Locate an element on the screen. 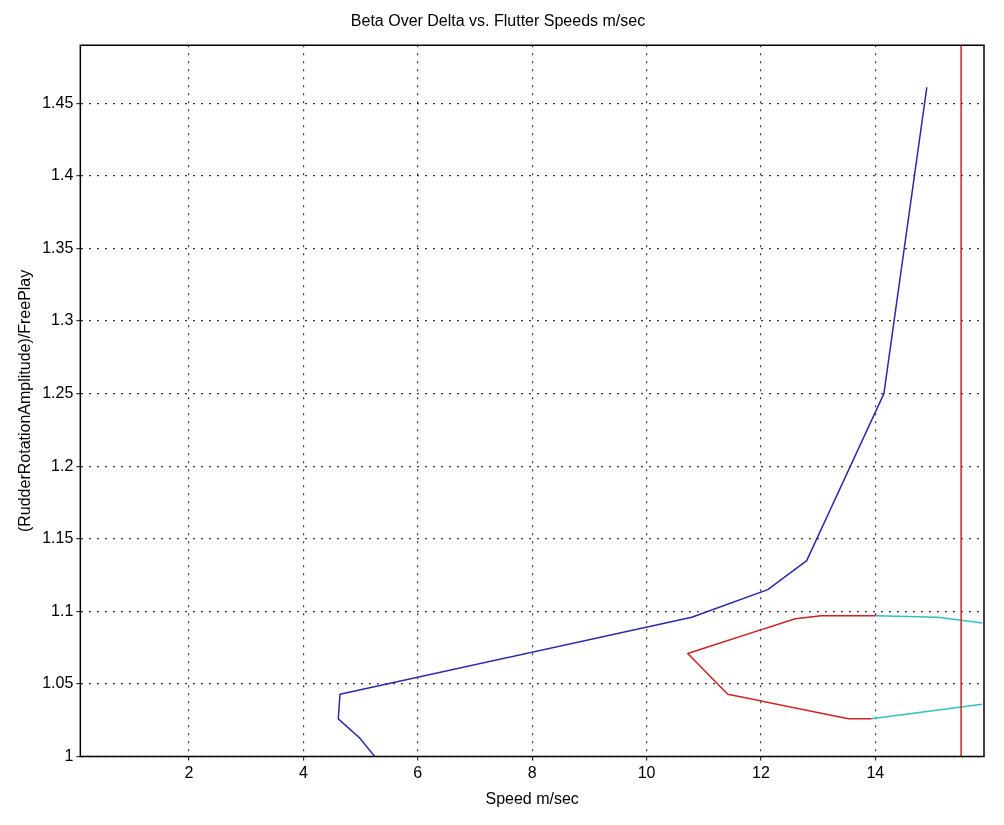 The height and width of the screenshot is (825, 1004). x-tick-label: 14 is located at coordinates (875, 772).